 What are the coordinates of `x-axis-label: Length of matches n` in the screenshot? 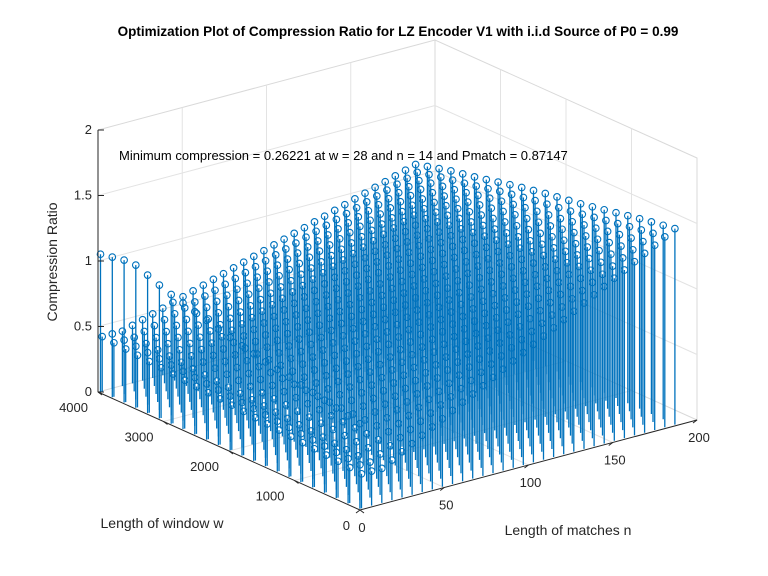 It's located at (568, 530).